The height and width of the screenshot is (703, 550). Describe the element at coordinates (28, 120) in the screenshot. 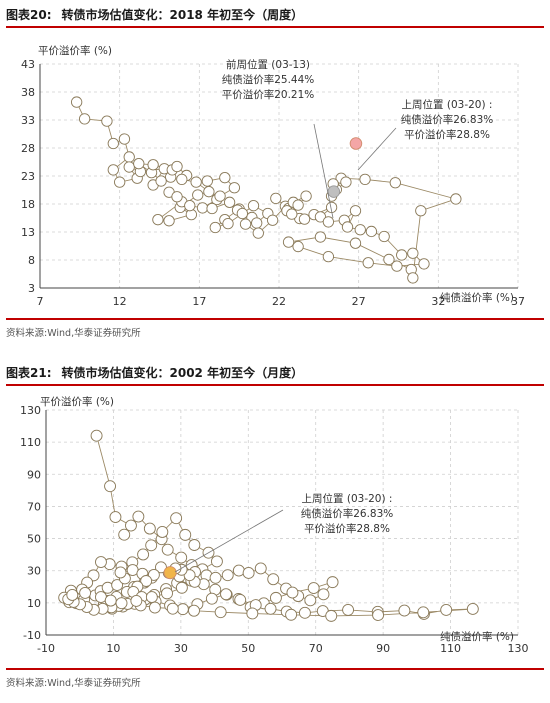

I see `y-tick-label: 33` at that location.